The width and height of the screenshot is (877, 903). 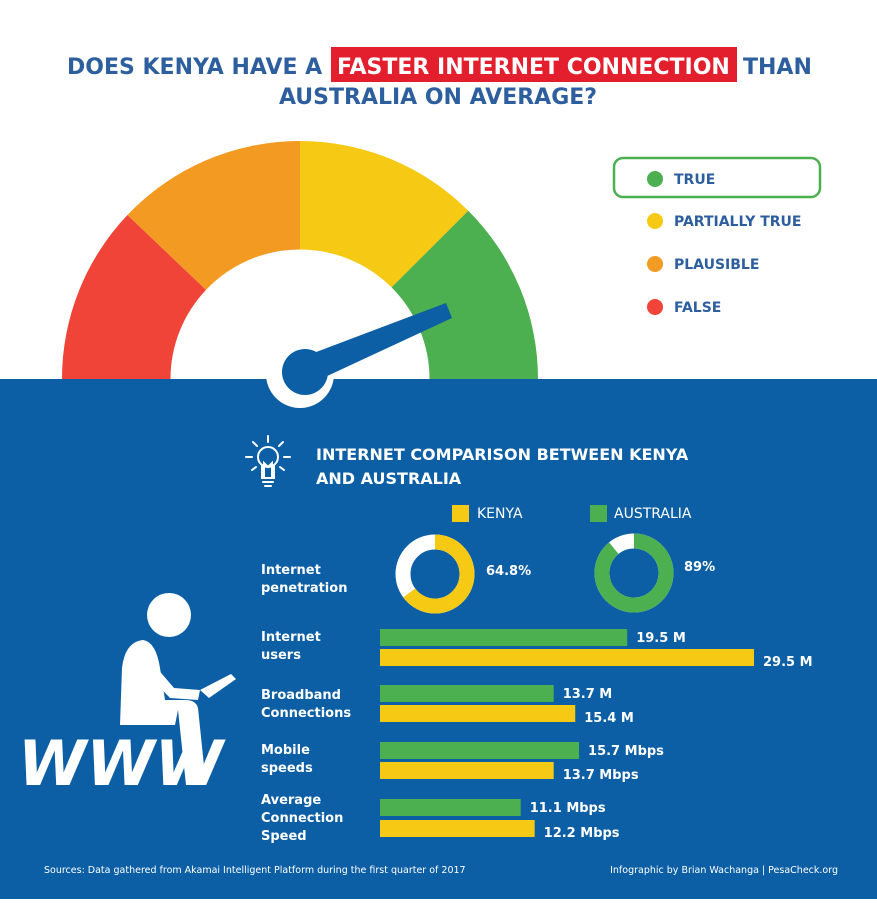 I want to click on gauge-segment-plausible, so click(x=213, y=215).